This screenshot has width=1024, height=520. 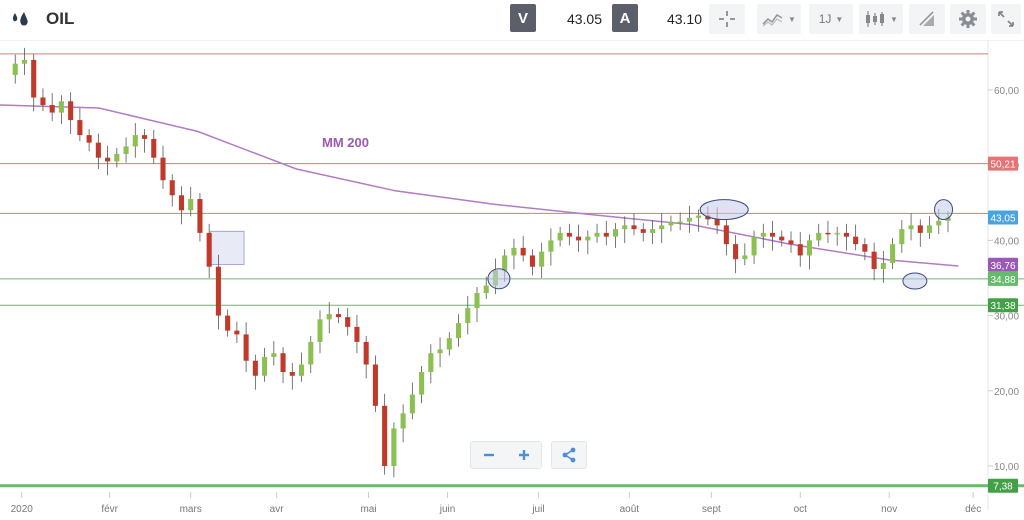 I want to click on chart-type-button: ▼, so click(x=881, y=19).